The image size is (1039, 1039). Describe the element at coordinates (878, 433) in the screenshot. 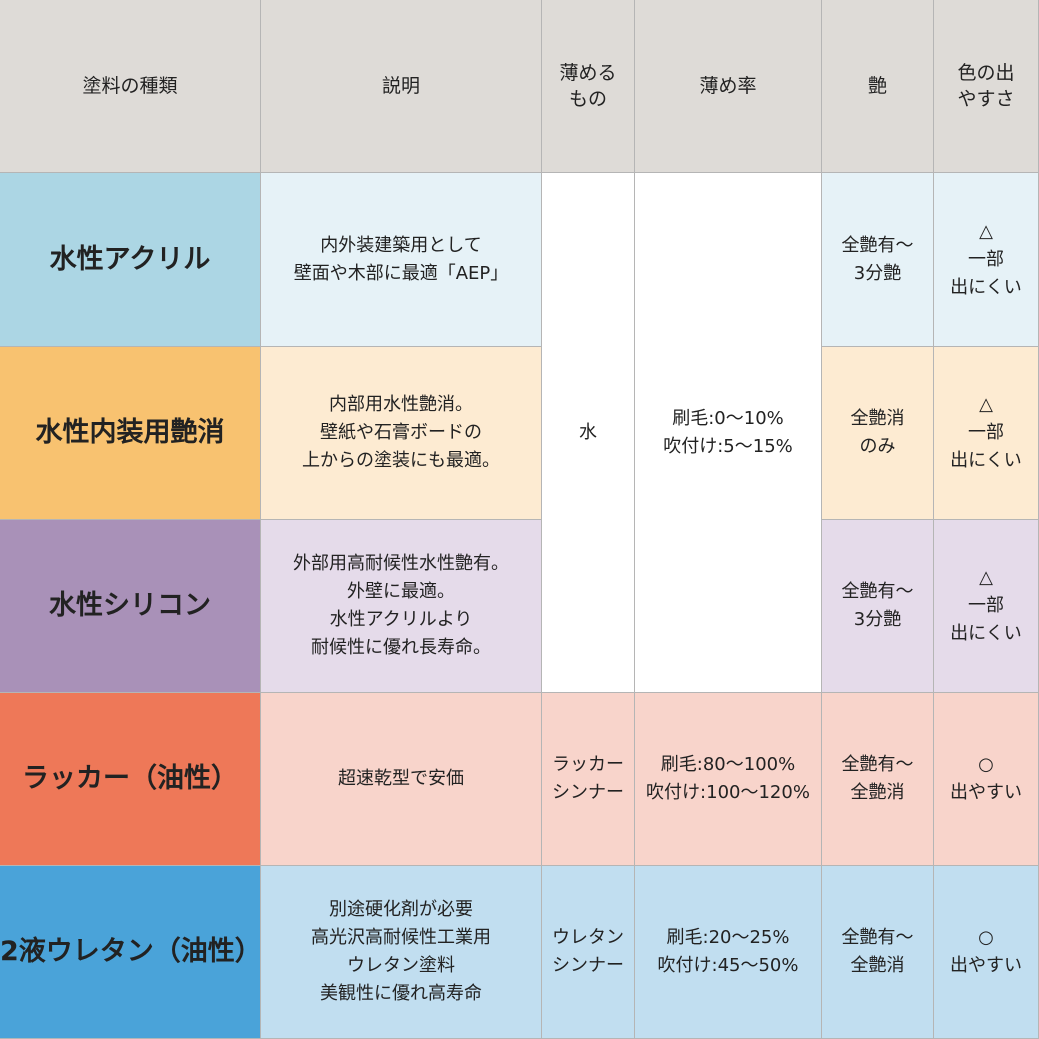

I see `gloss: 全艶消 のみ` at that location.